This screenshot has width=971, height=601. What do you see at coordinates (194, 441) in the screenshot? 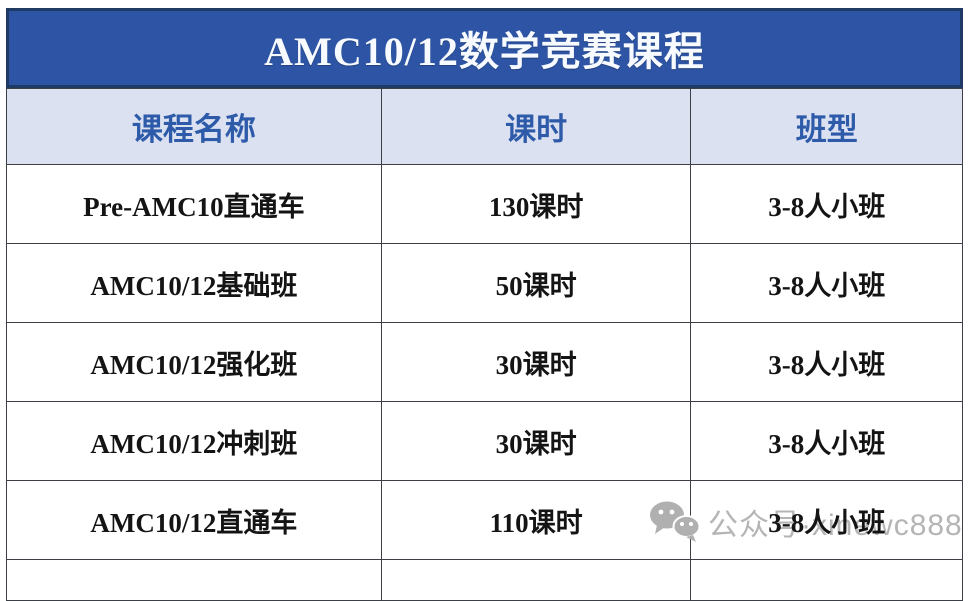
I see `cell-course-name: AMC10/12冲刺班` at bounding box center [194, 441].